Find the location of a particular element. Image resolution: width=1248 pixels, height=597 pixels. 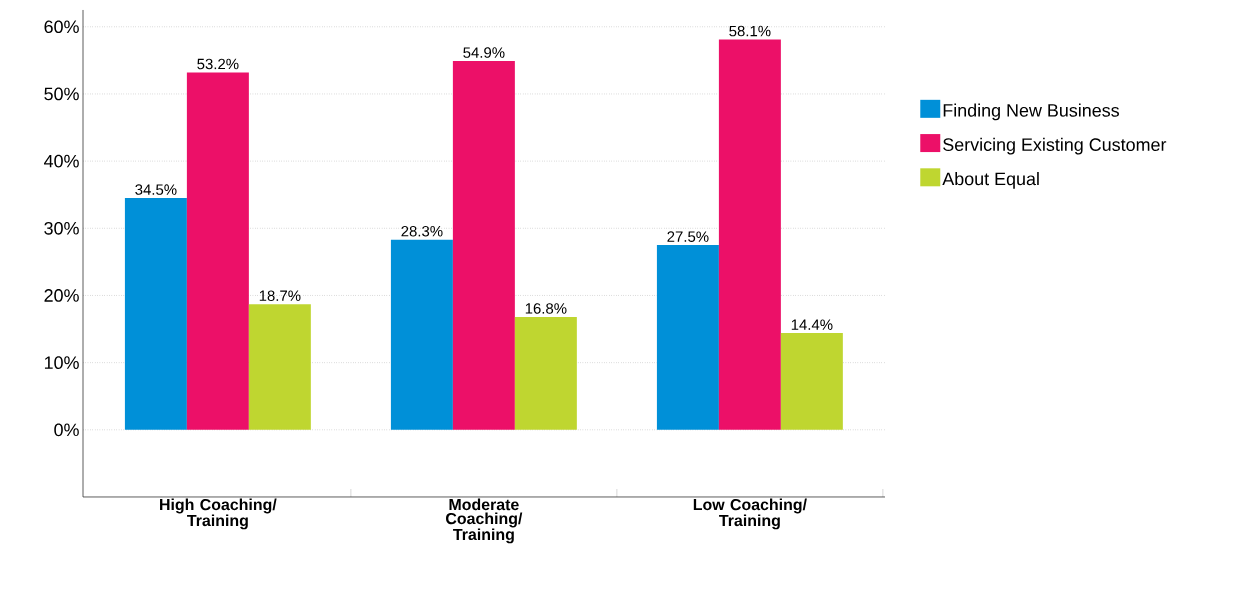

y-tick-label: 20% is located at coordinates (61, 295).